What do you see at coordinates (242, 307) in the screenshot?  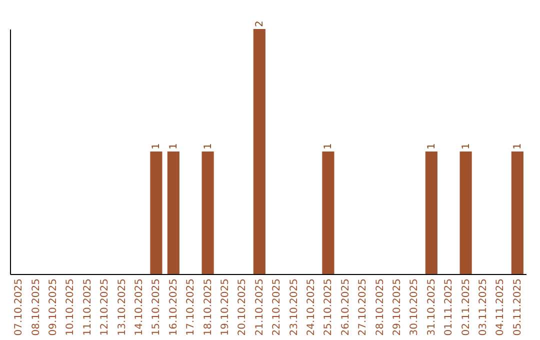 I see `x-tick-label: 20.10.2025` at bounding box center [242, 307].